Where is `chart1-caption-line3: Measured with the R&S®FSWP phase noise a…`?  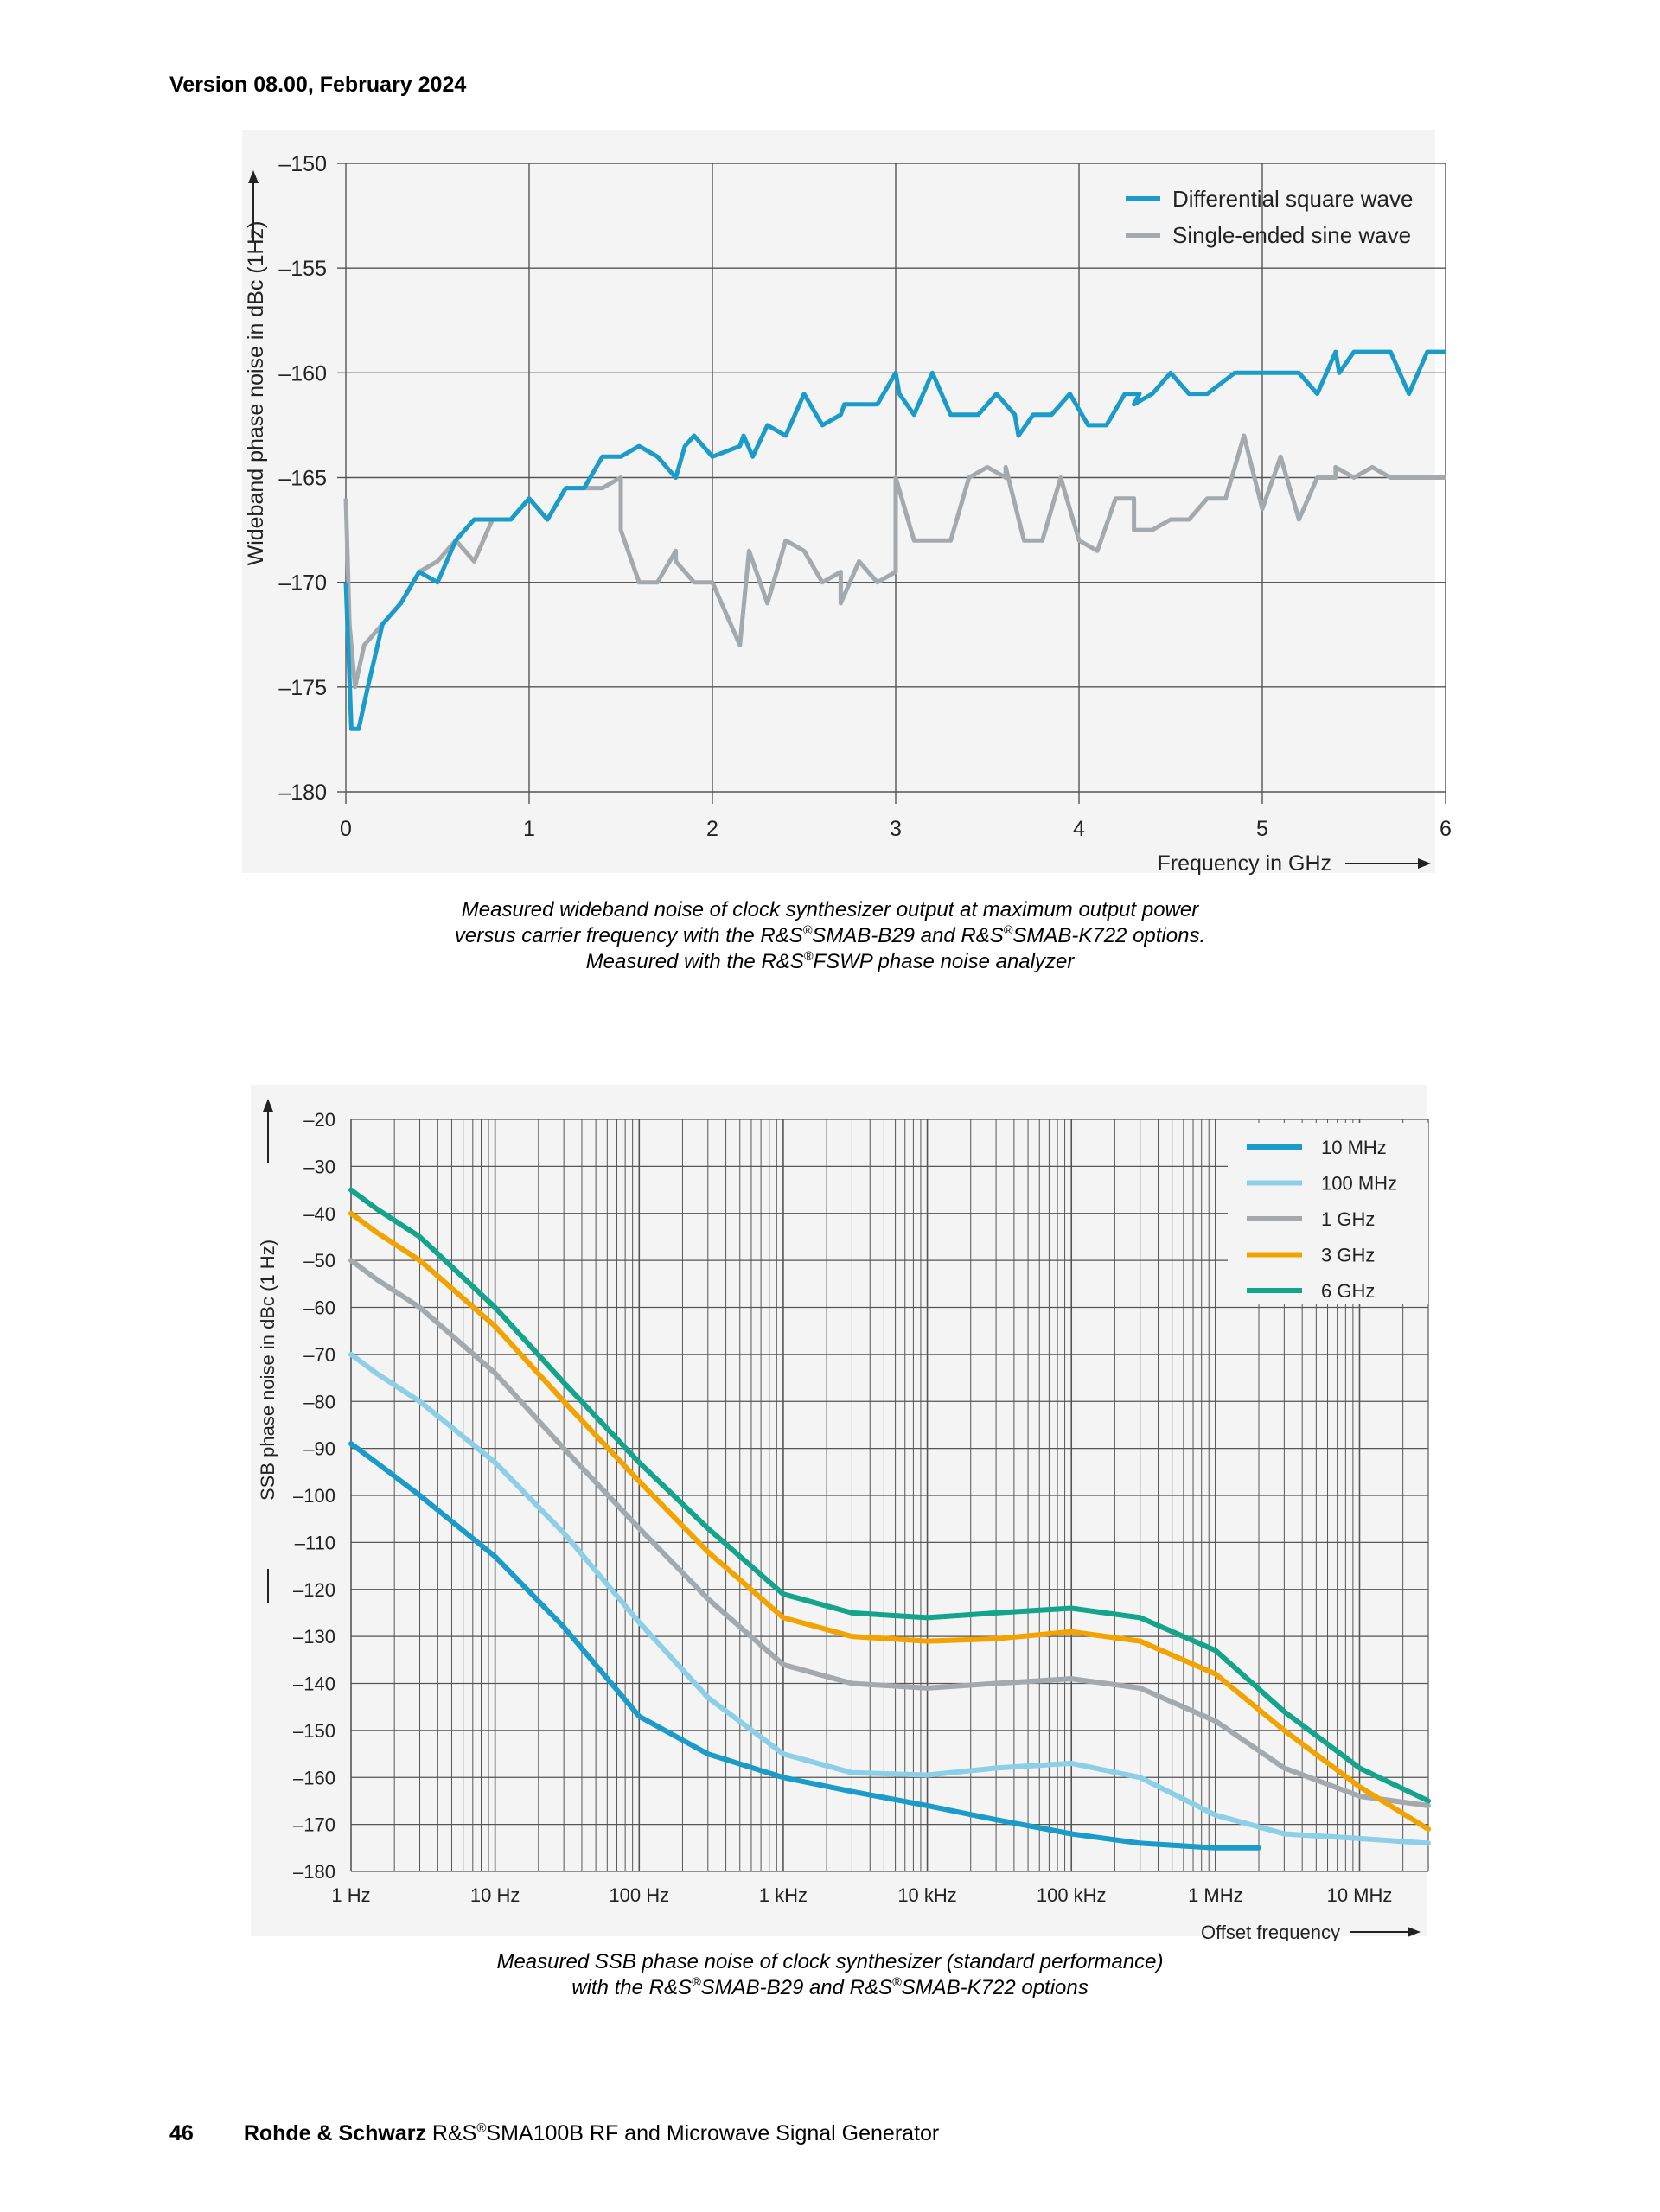
chart1-caption-line3: Measured with the R&S®FSWP phase noise a… is located at coordinates (830, 962).